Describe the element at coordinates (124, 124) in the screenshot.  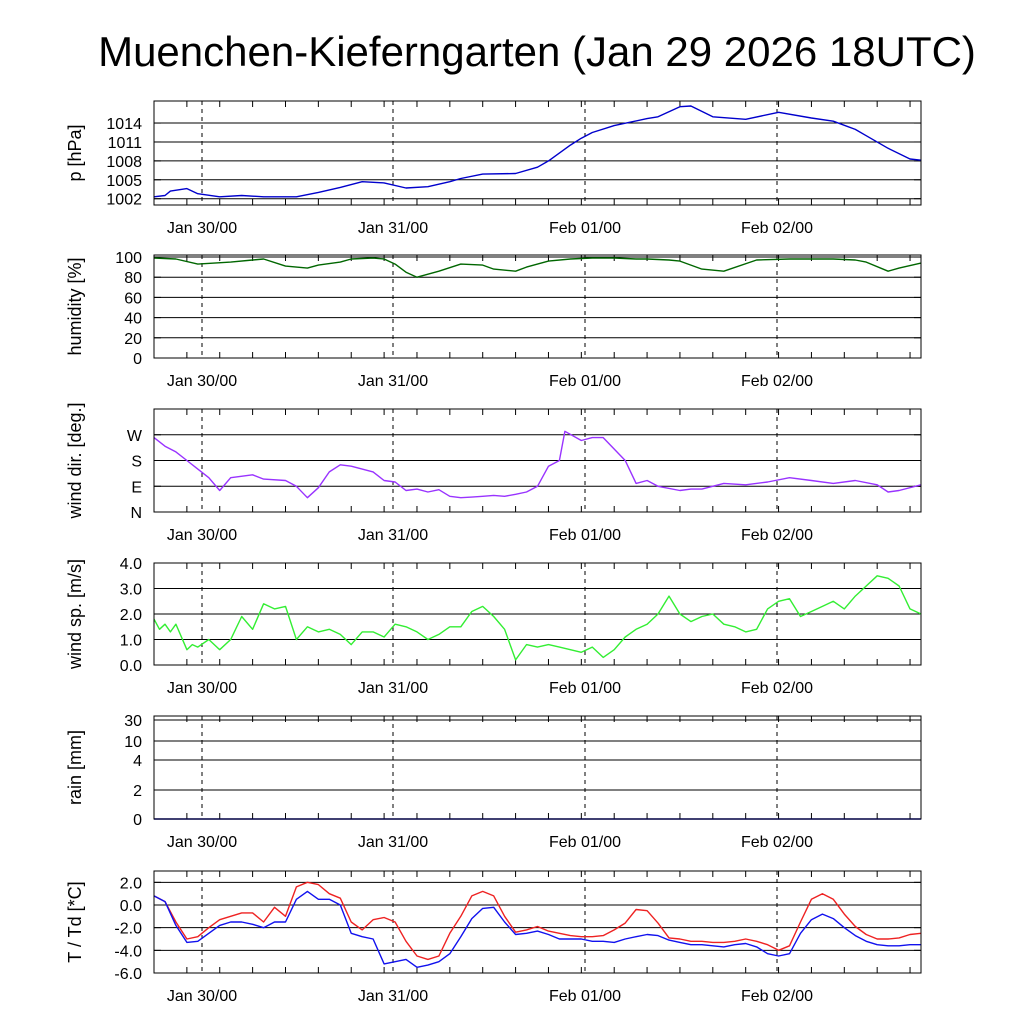
I see `pressure-ytick-label: 1014` at that location.